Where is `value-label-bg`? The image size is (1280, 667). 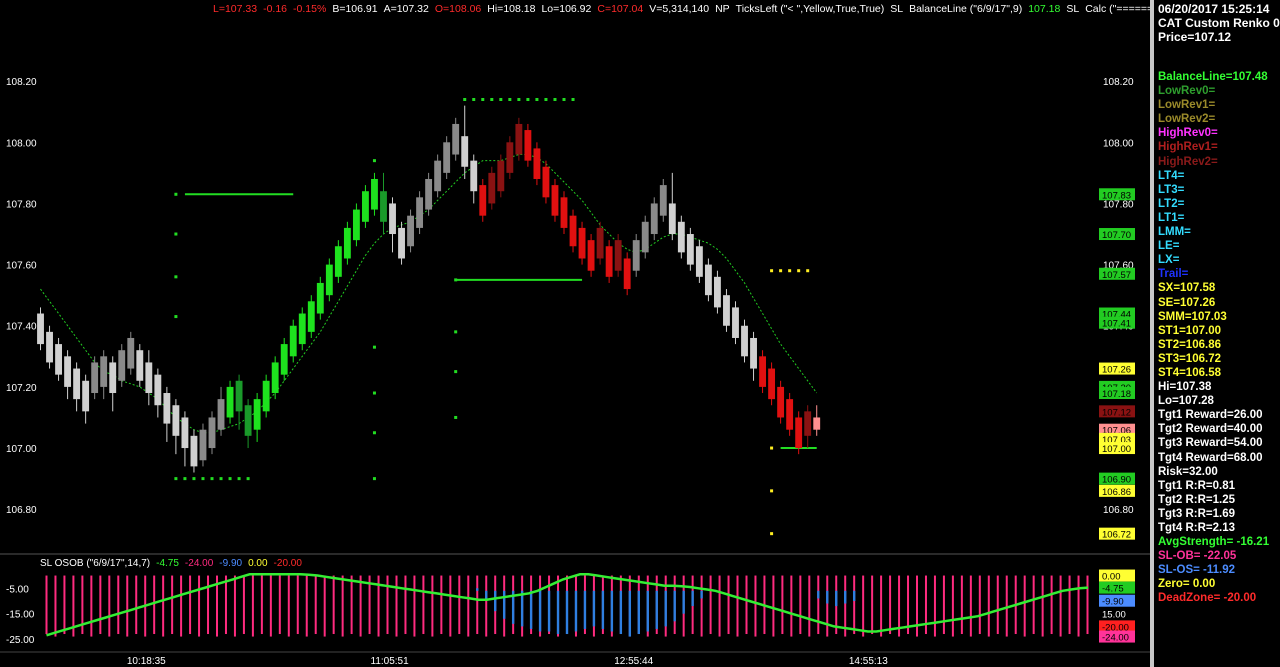
value-label-bg is located at coordinates (1117, 393).